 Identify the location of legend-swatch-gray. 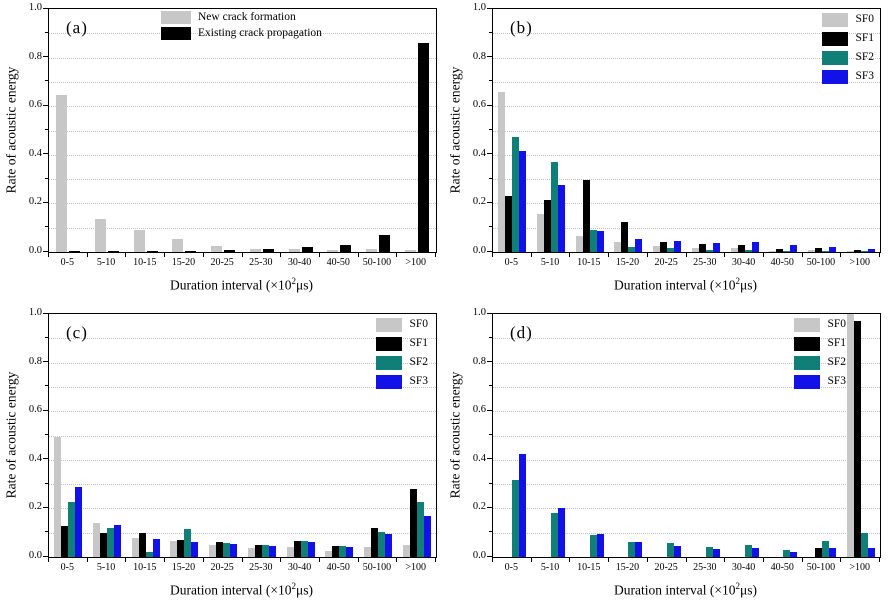
(176, 17).